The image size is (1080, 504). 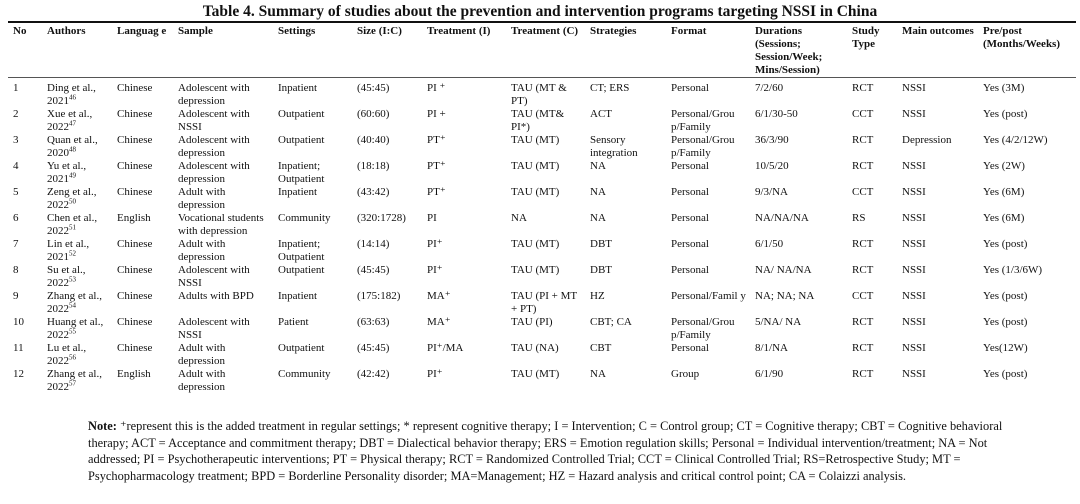 I want to click on cell-tc: TAU (PI + MT + PT), so click(x=544, y=302).